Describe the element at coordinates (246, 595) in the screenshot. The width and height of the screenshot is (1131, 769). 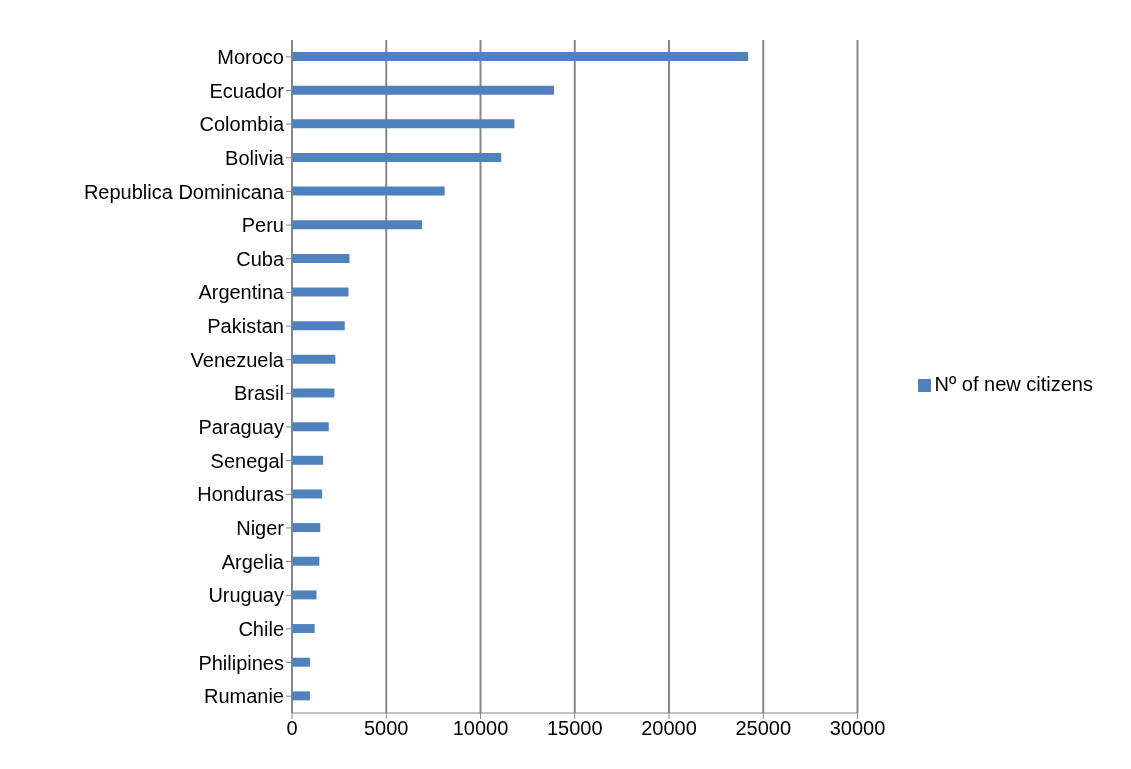
I see `y-tick-label: Uruguay` at that location.